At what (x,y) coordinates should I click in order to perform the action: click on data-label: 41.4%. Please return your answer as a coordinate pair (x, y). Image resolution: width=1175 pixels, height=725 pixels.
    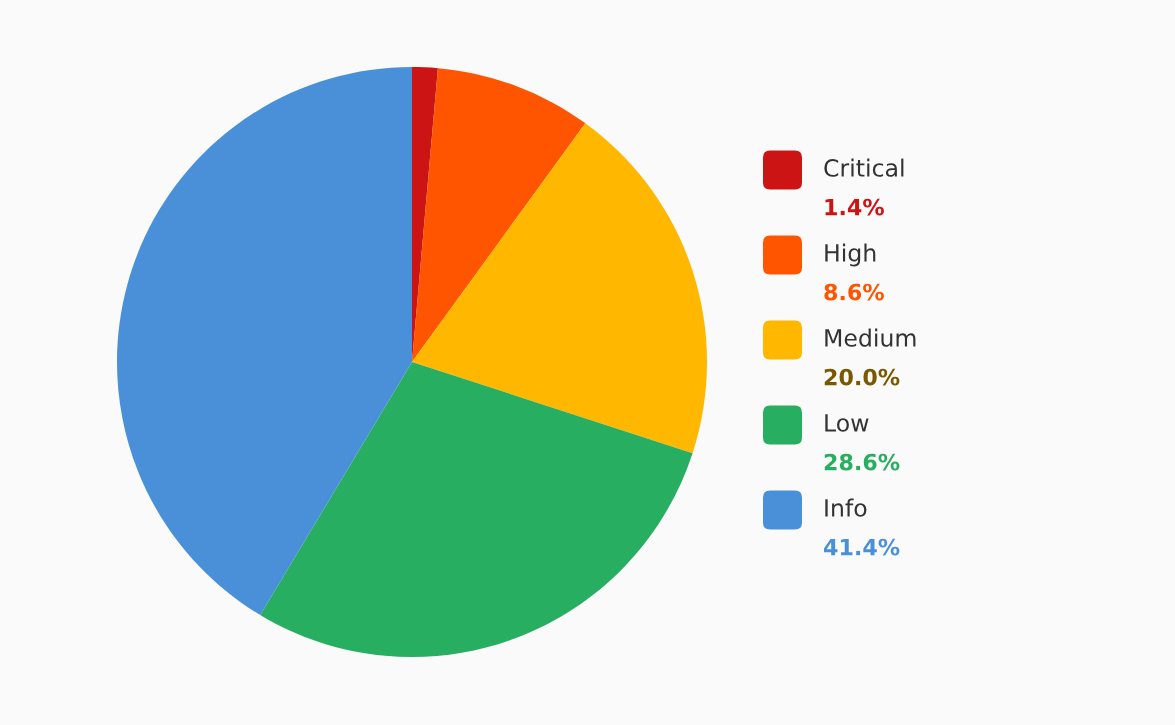
    Looking at the image, I should click on (862, 547).